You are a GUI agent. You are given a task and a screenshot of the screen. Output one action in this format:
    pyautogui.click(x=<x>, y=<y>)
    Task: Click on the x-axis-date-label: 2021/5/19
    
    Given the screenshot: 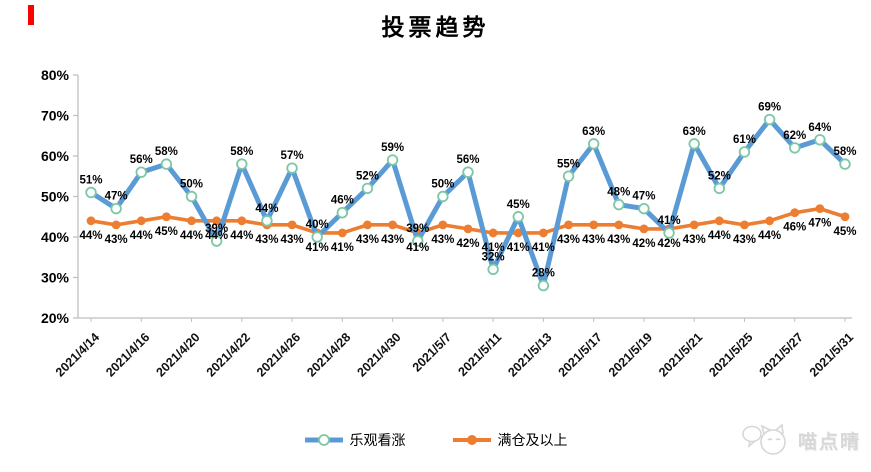 What is the action you would take?
    pyautogui.click(x=630, y=354)
    